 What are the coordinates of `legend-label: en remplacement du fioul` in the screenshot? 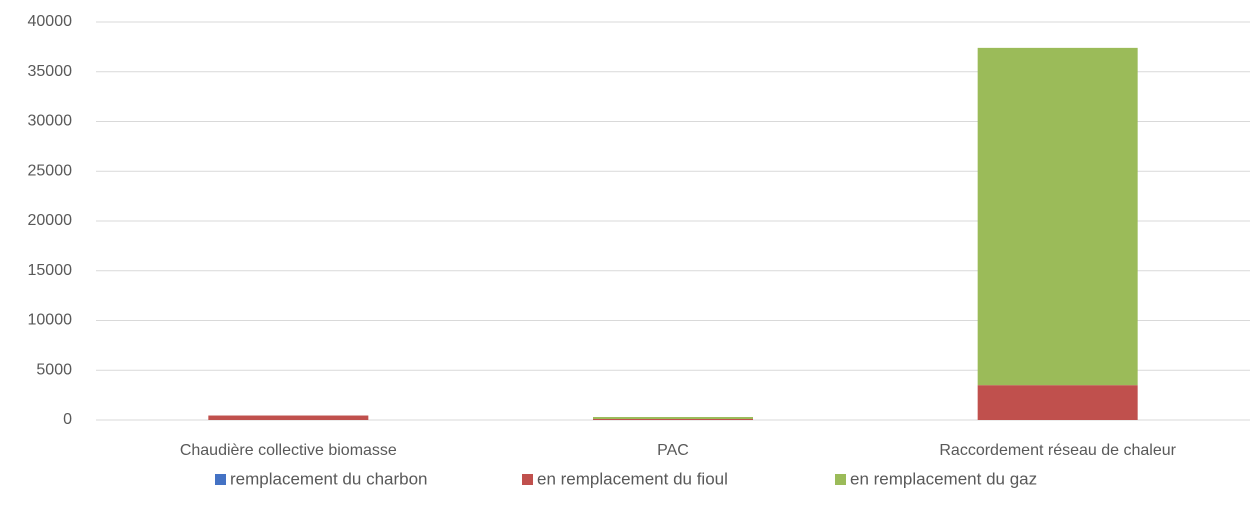 It's located at (632, 478).